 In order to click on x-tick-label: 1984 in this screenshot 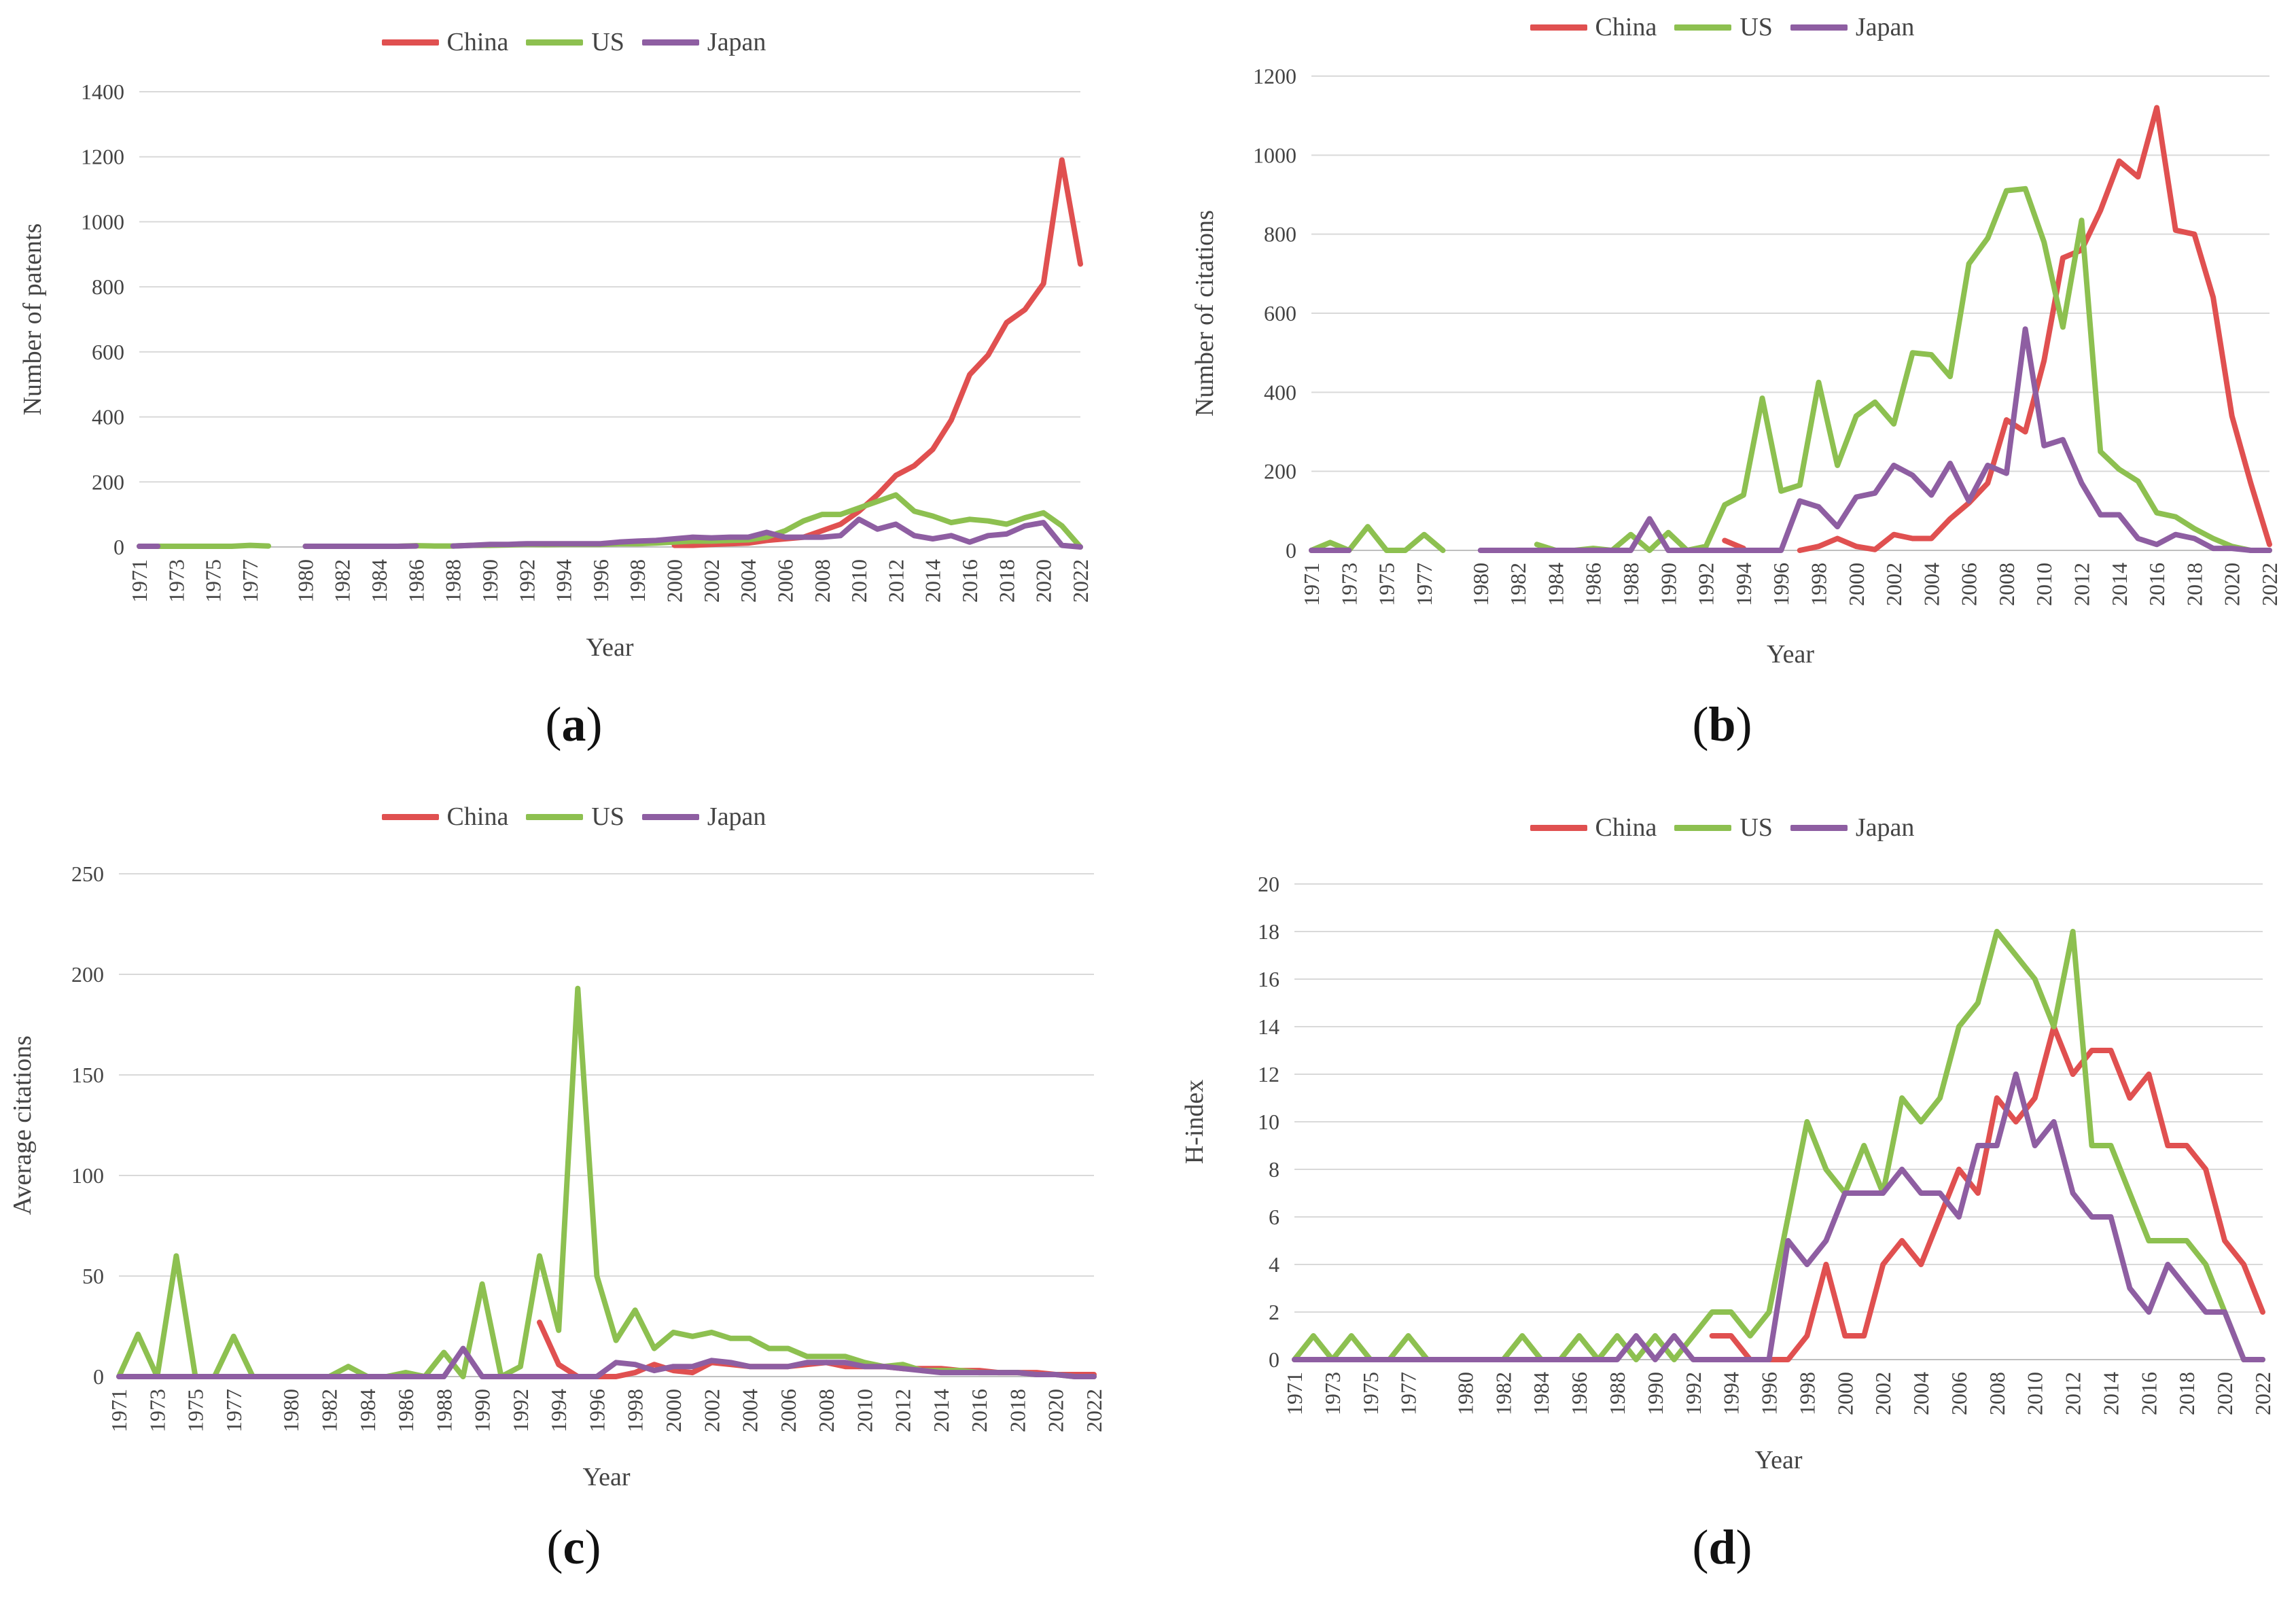, I will do `click(1555, 584)`.